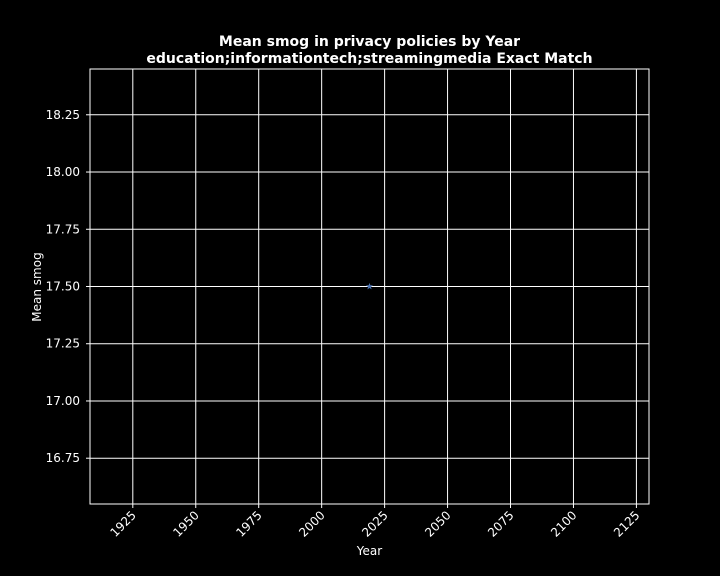  Describe the element at coordinates (63, 401) in the screenshot. I see `y-tick-label: 17.00` at that location.